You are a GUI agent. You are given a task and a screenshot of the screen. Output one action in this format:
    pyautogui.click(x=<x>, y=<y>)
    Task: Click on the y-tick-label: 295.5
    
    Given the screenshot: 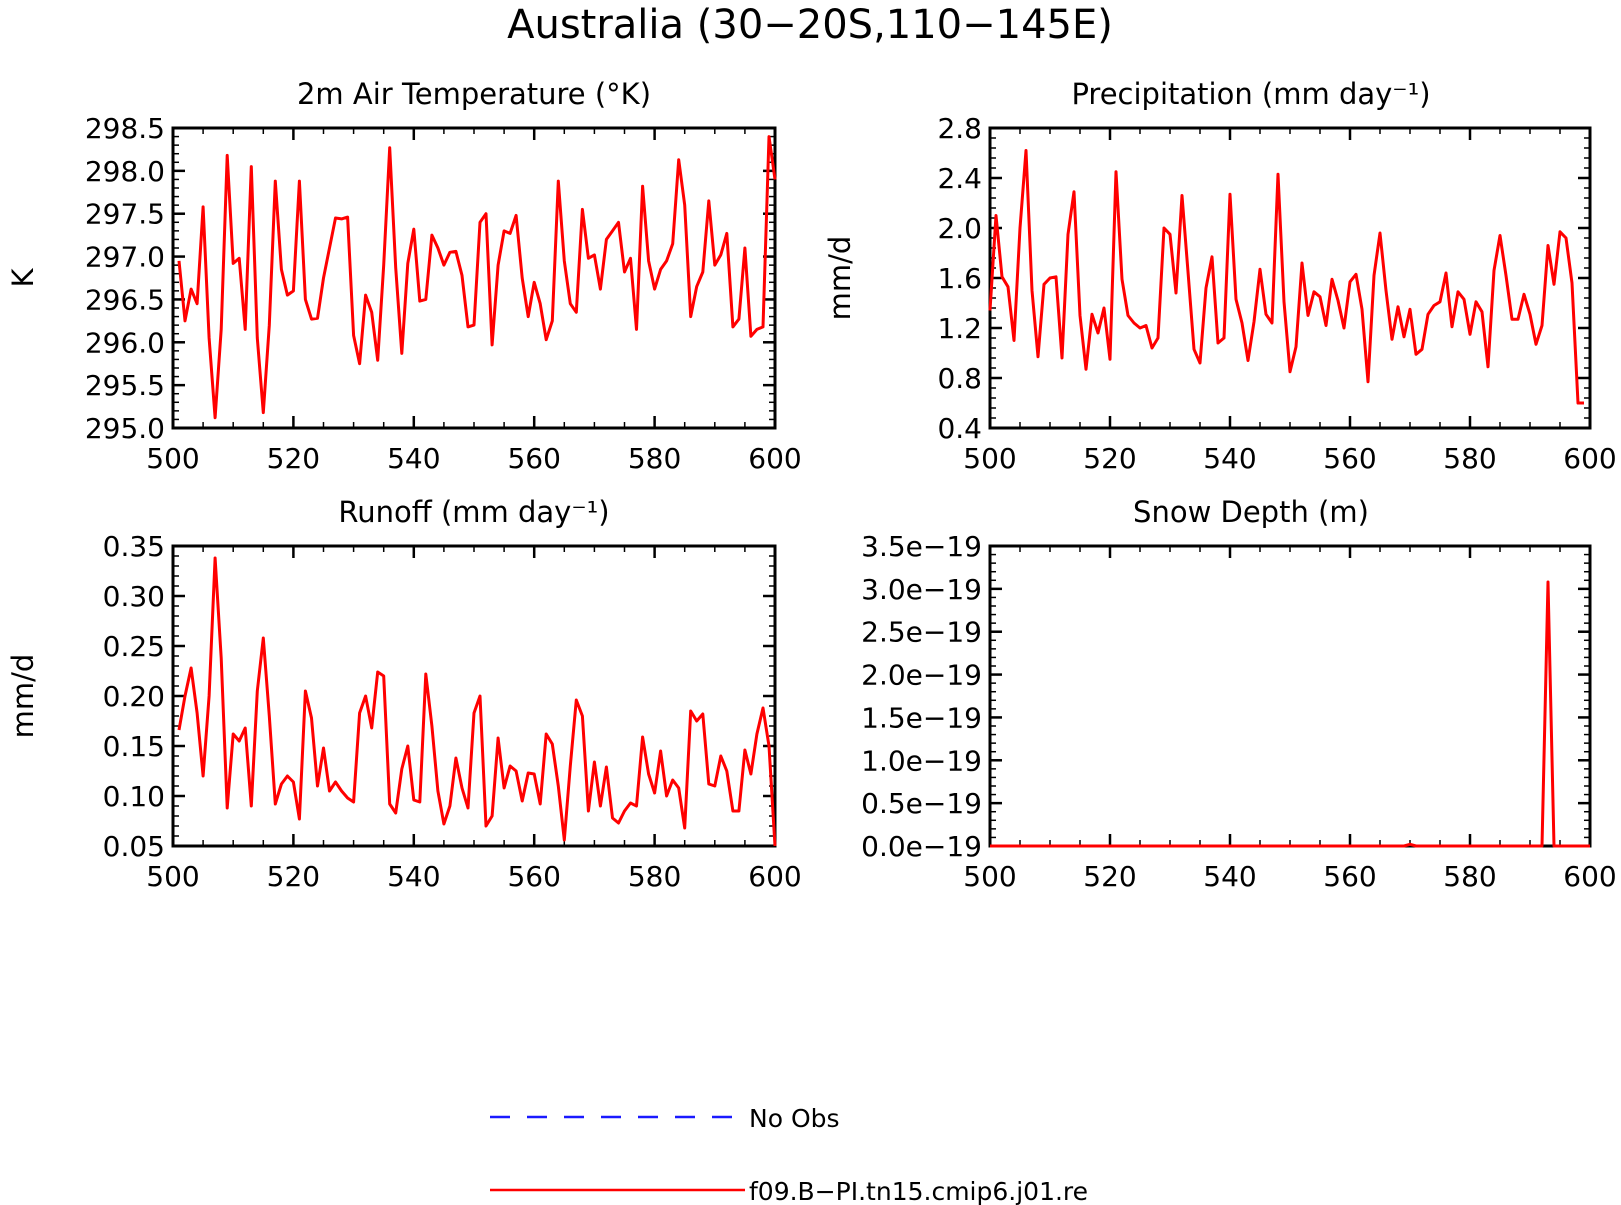 What is the action you would take?
    pyautogui.click(x=125, y=385)
    